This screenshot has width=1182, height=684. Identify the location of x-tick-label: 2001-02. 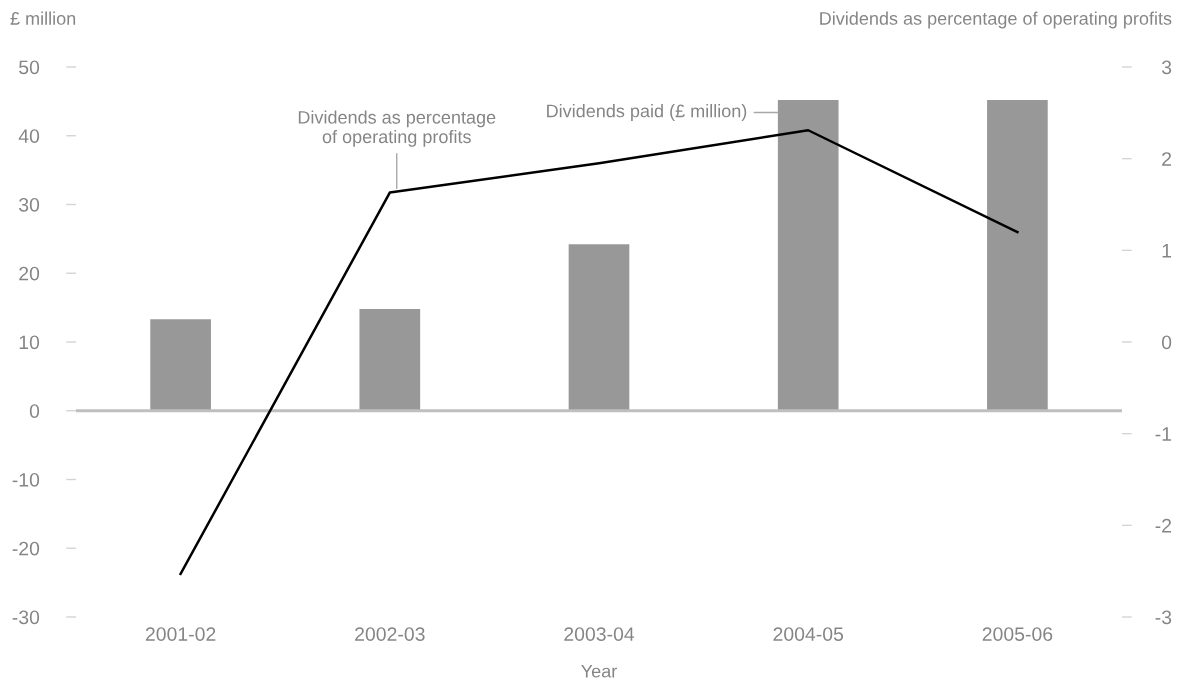
(180, 634).